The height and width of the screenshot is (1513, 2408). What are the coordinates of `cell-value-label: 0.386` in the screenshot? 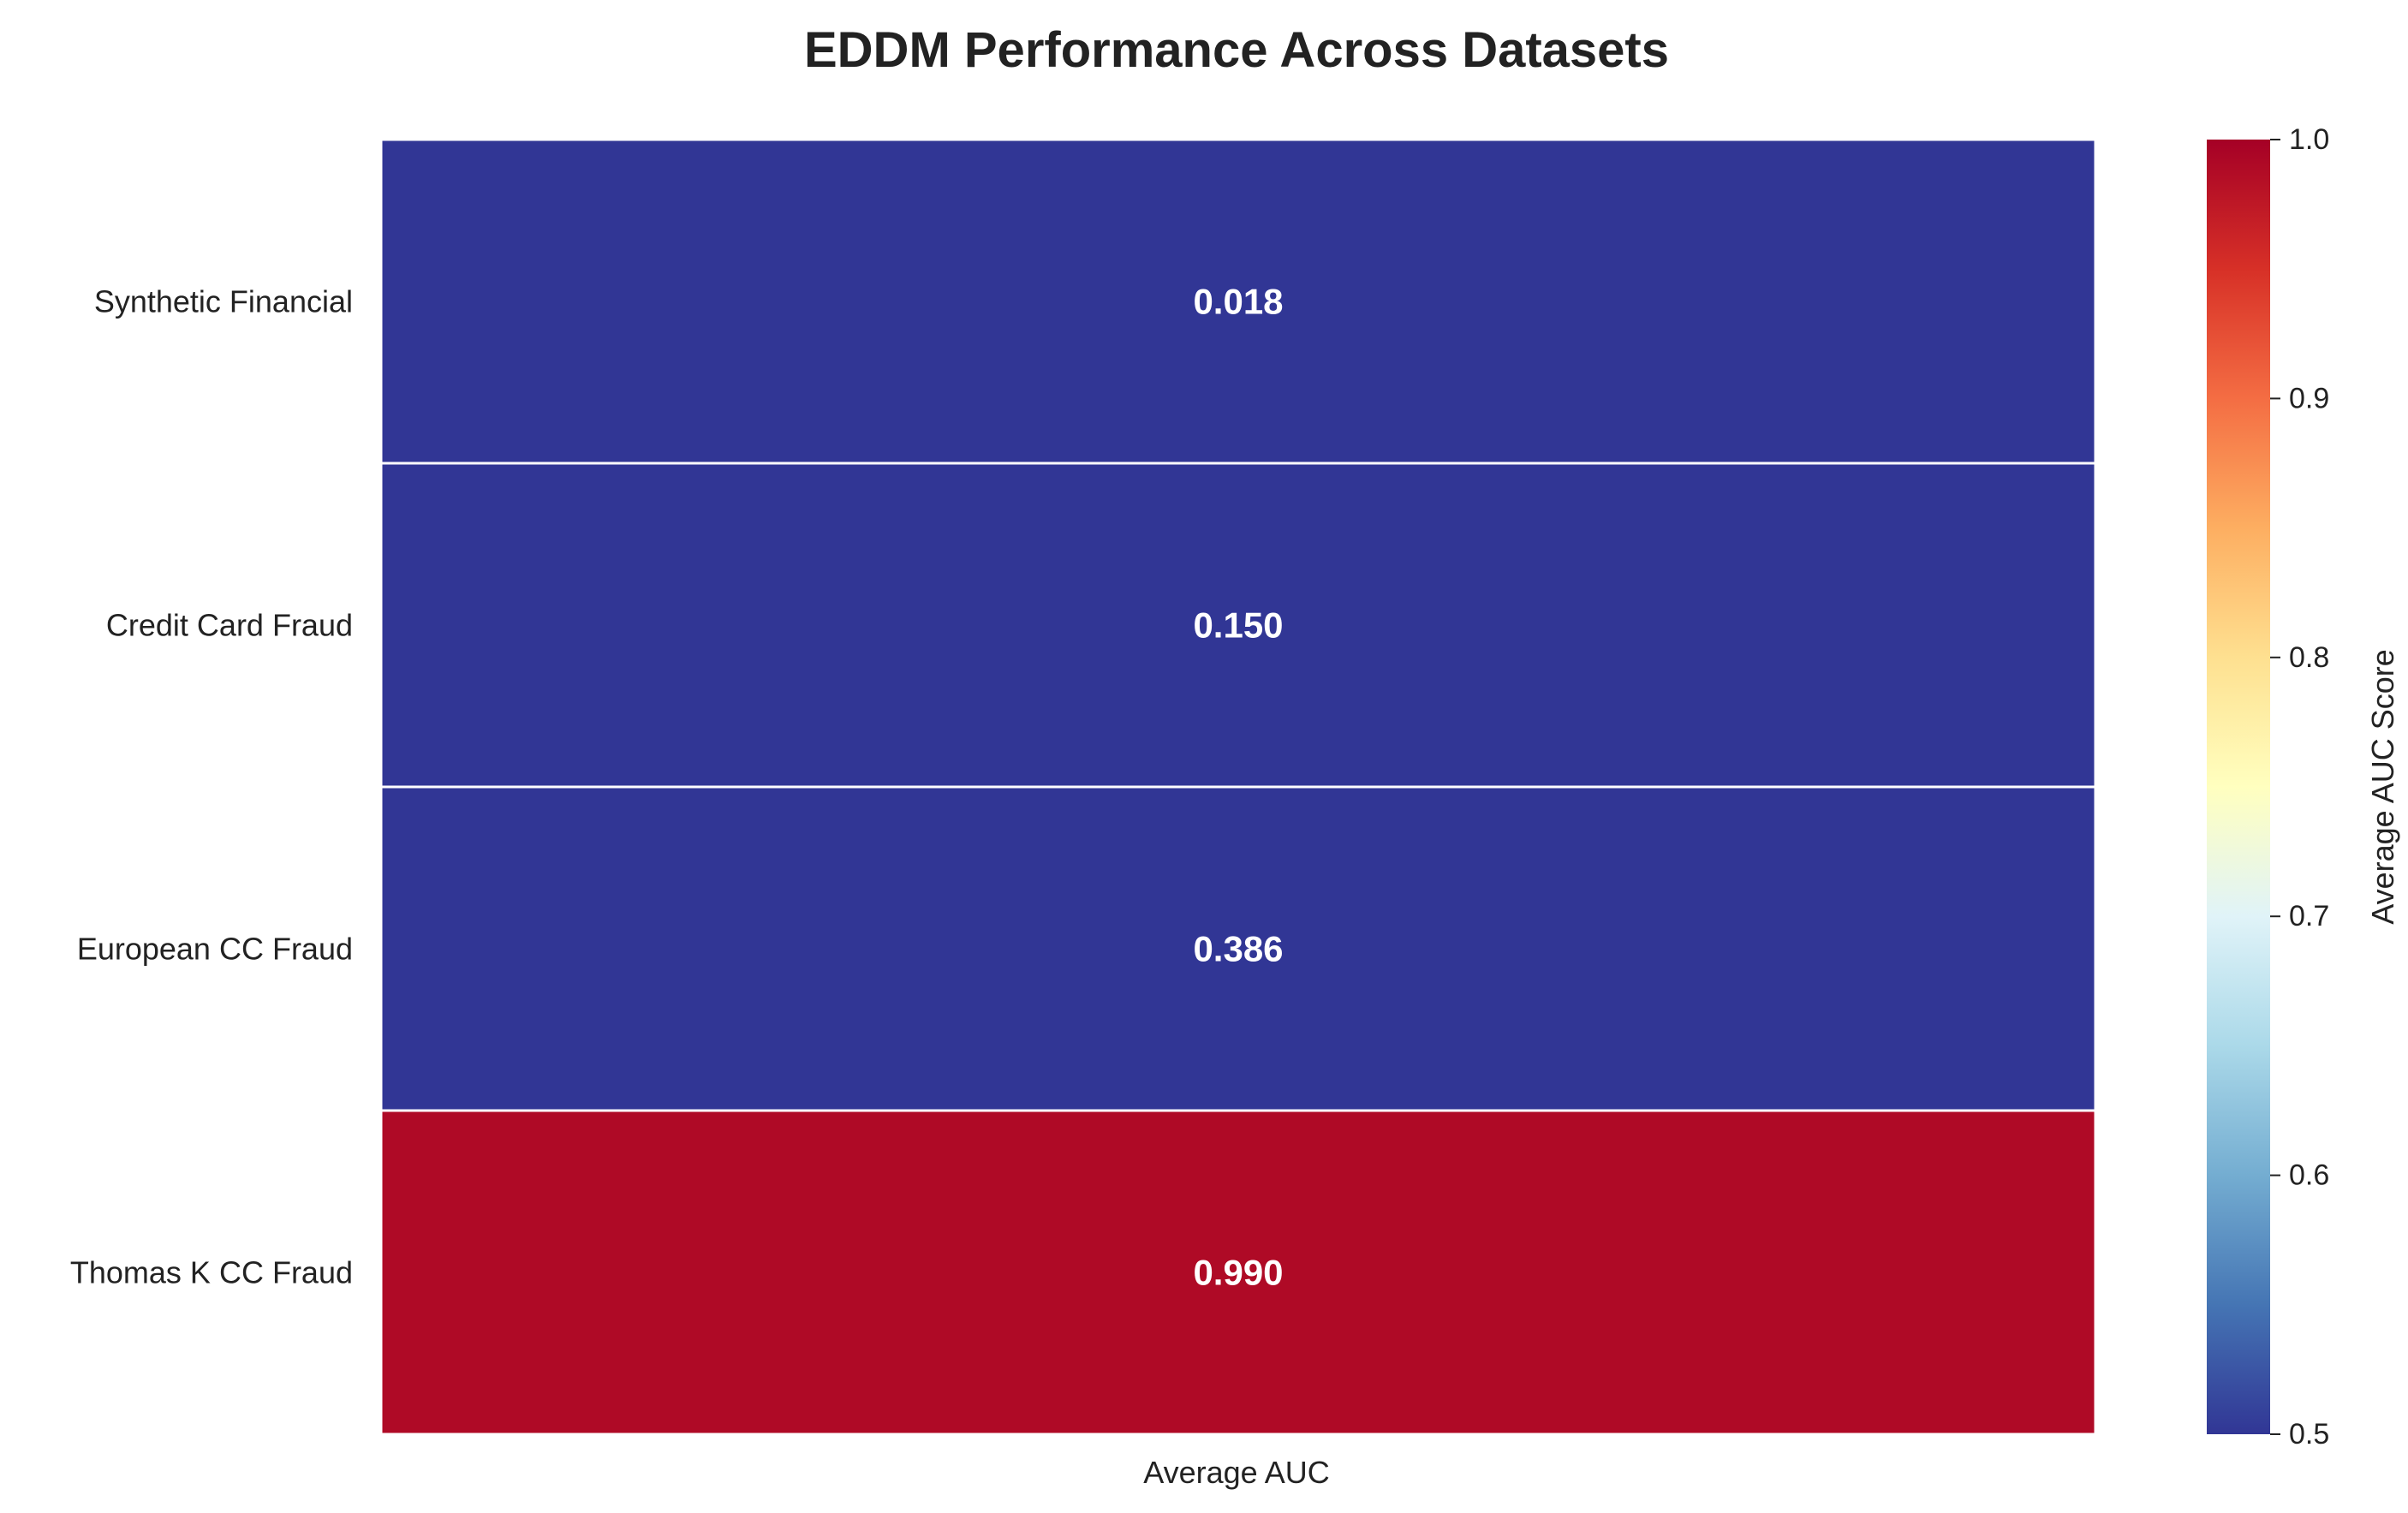 It's located at (1238, 949).